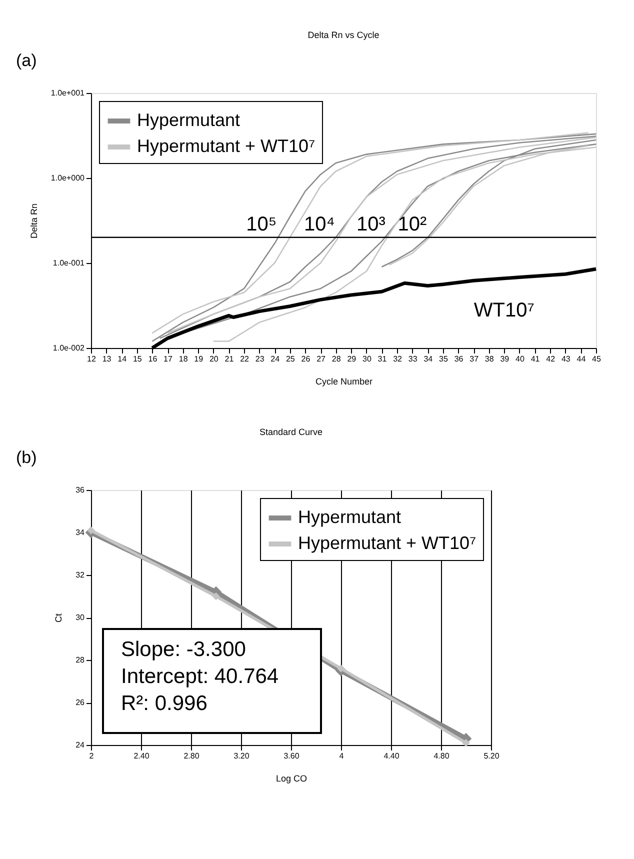  Describe the element at coordinates (413, 359) in the screenshot. I see `x-tick-label: 33` at that location.